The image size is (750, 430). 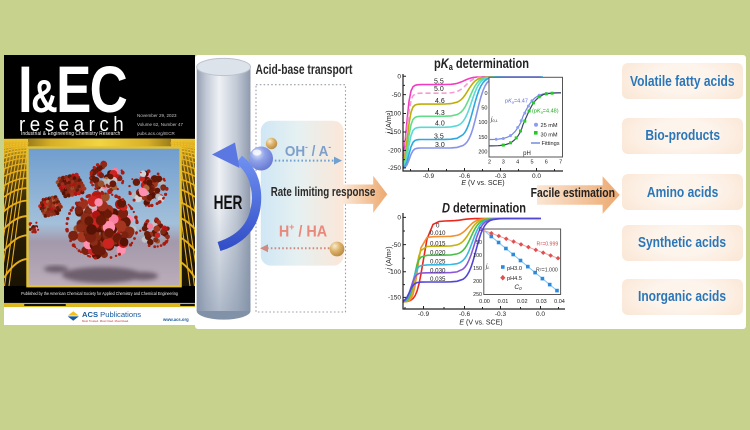 What do you see at coordinates (514, 279) in the screenshot?
I see `svg-text: pH4.5` at bounding box center [514, 279].